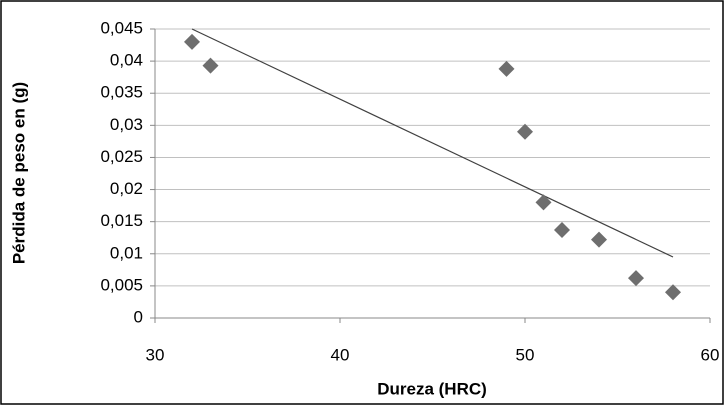 This screenshot has width=724, height=405. Describe the element at coordinates (155, 354) in the screenshot. I see `x-tick-label: 30` at that location.